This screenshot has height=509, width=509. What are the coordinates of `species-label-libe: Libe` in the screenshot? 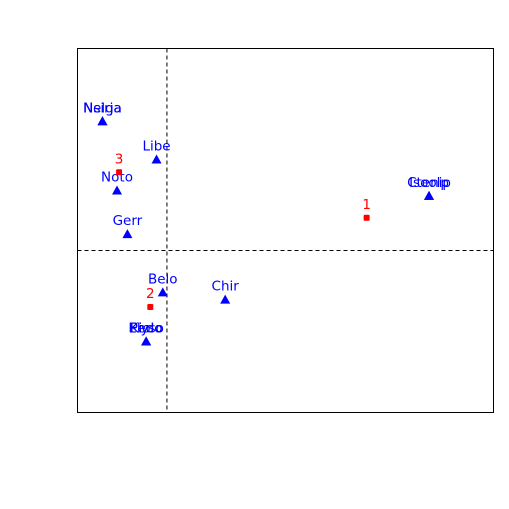 It's located at (156, 147).